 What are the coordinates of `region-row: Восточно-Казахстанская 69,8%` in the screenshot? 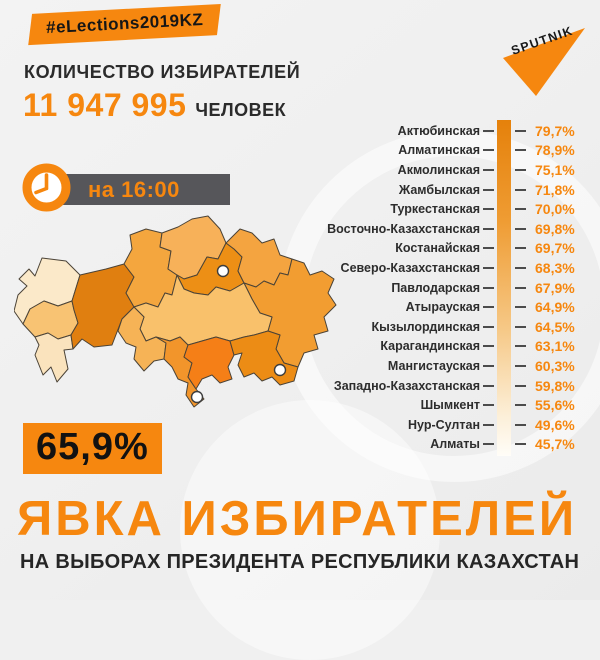 It's located at (458, 229).